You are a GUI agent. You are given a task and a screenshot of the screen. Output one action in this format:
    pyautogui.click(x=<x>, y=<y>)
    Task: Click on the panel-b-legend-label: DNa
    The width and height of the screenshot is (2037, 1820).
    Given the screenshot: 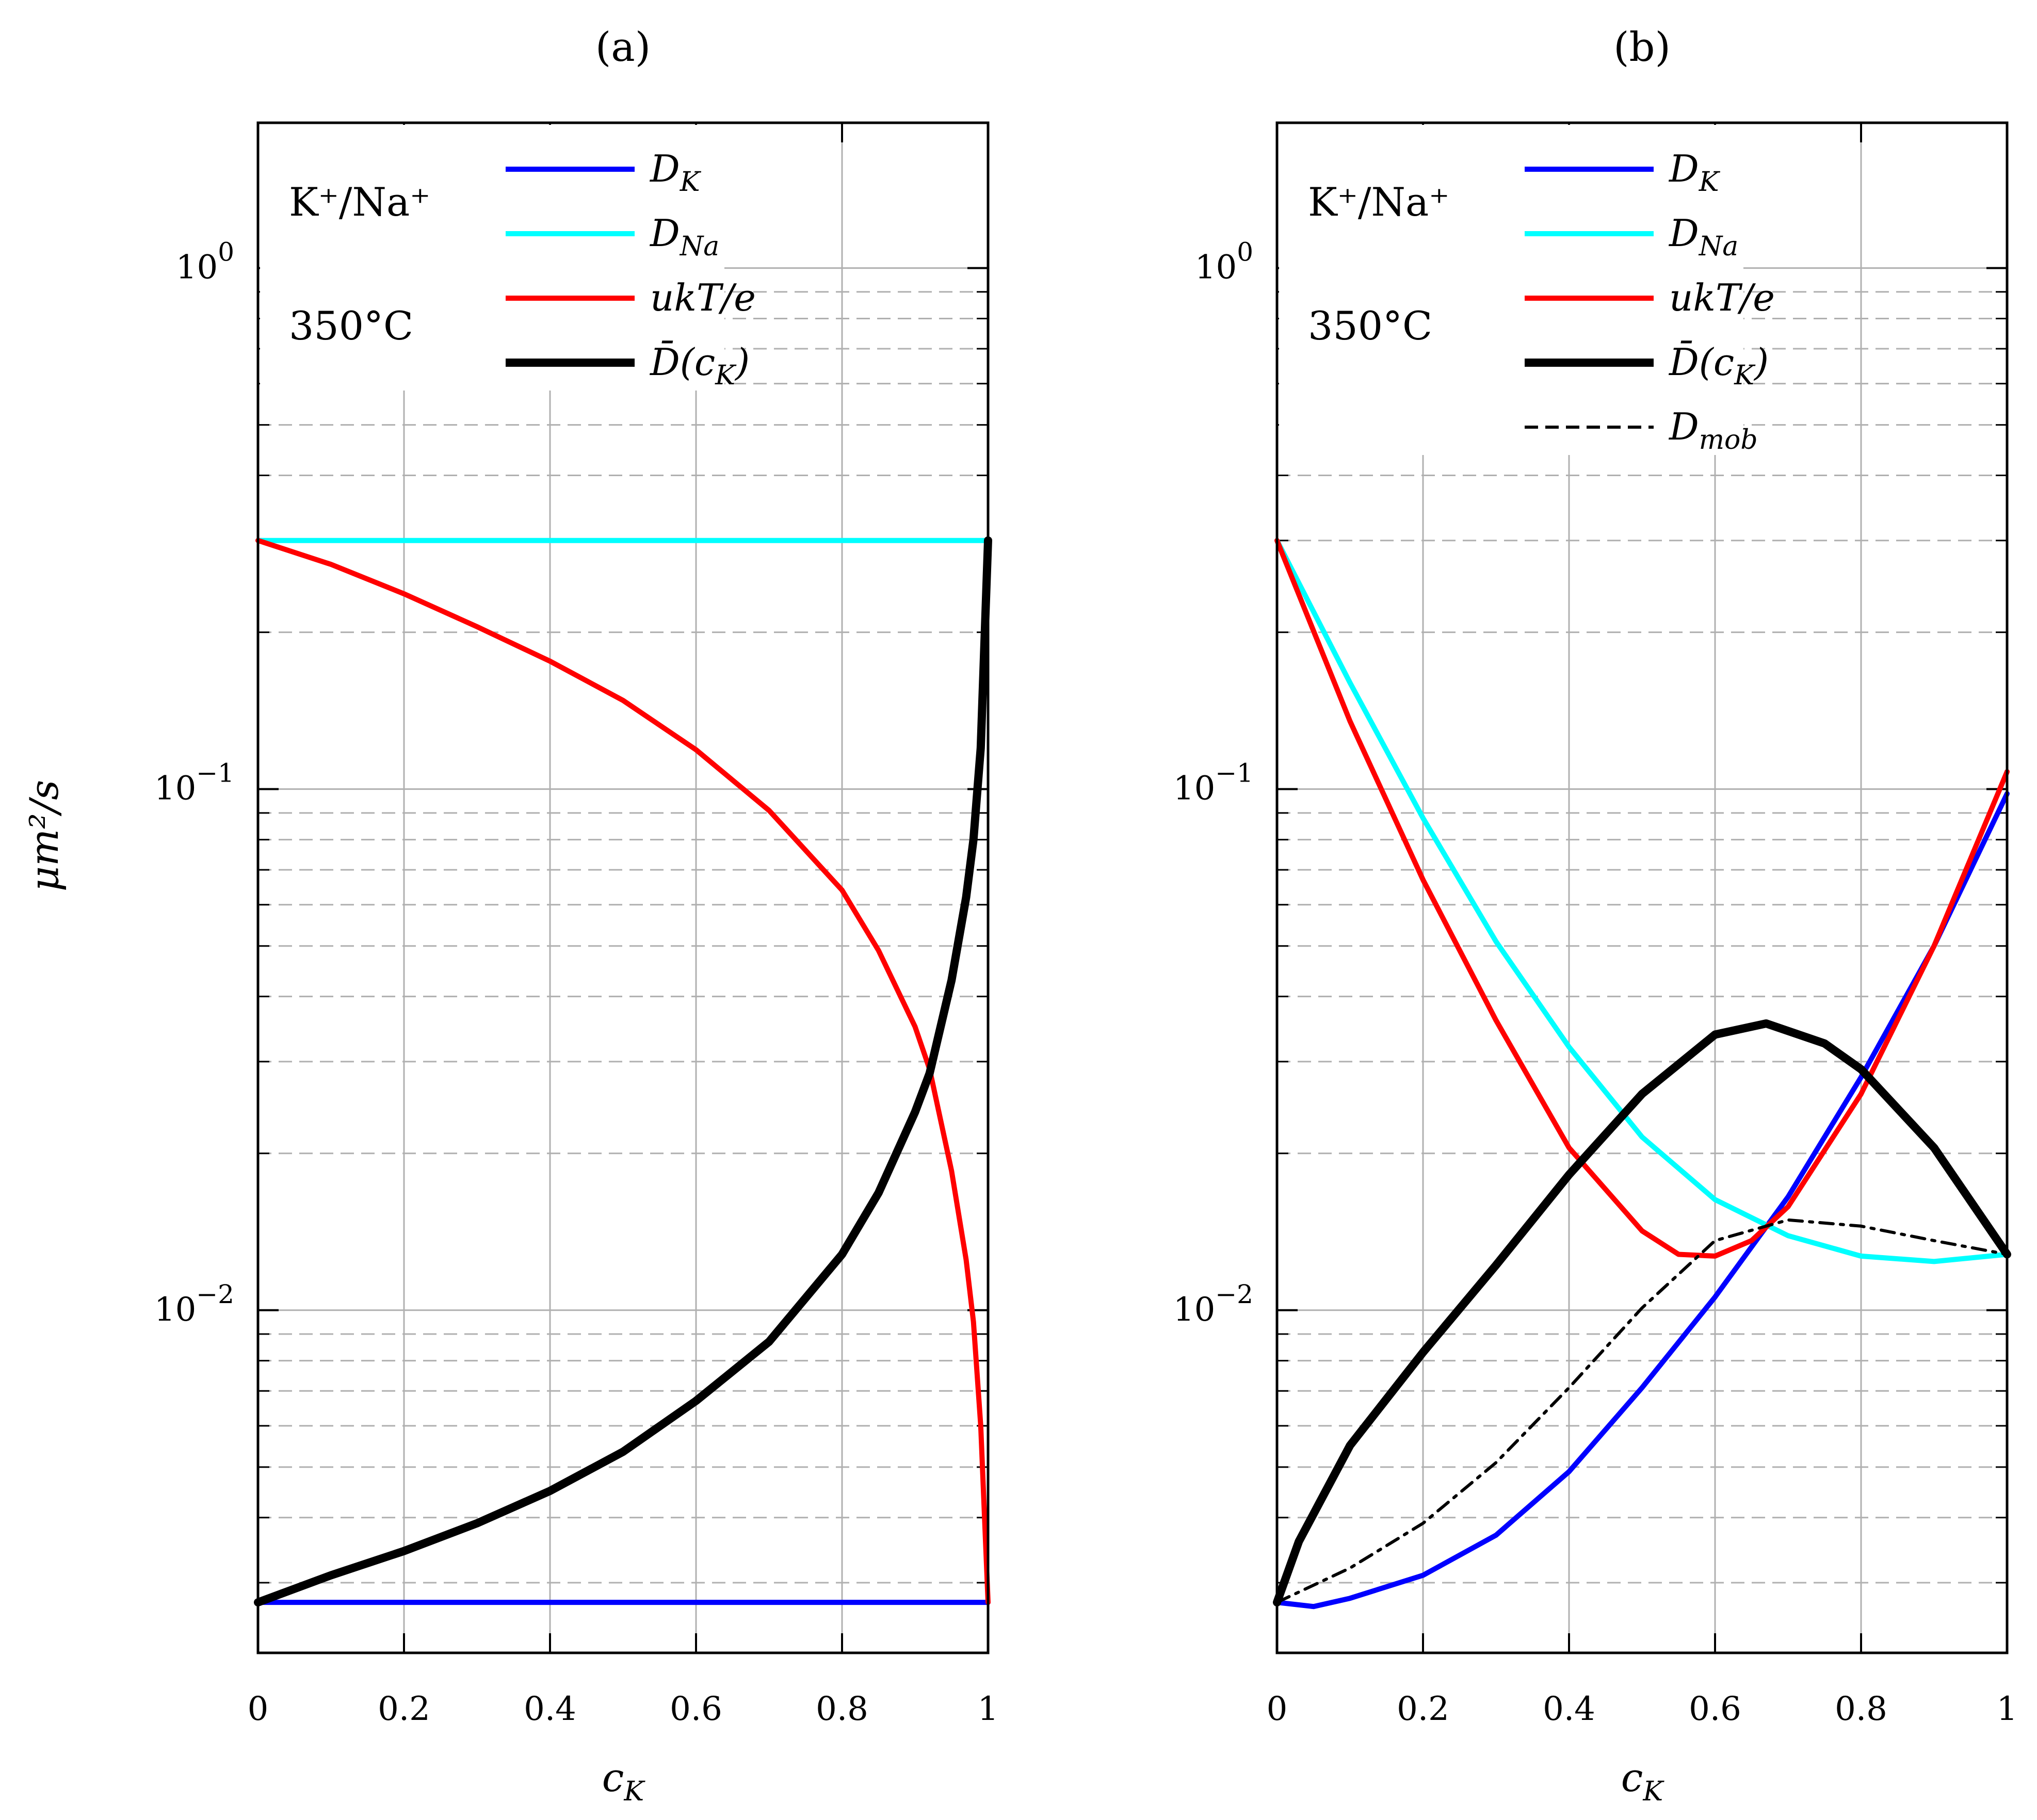 What is the action you would take?
    pyautogui.click(x=1703, y=237)
    